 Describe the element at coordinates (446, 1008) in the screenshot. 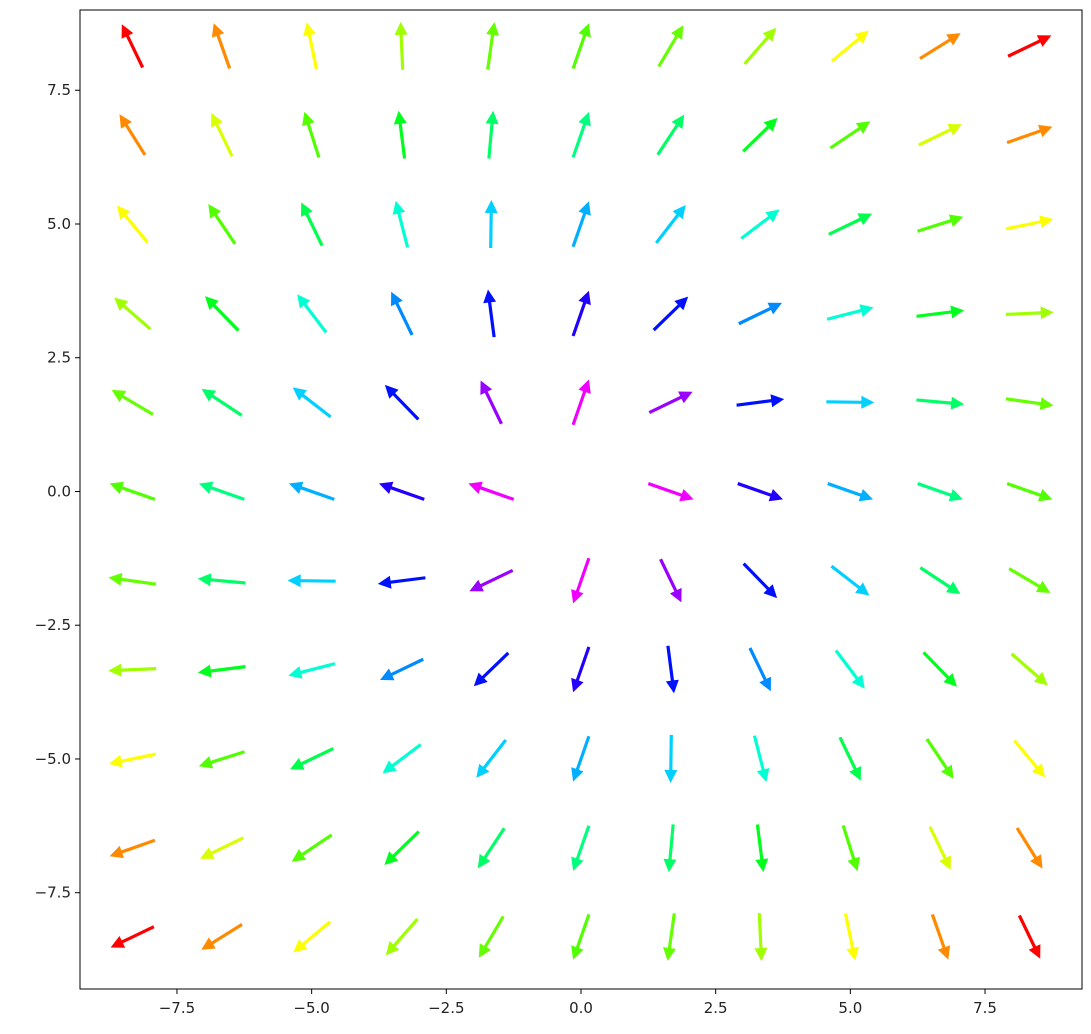

I see `x-tick-label: −2.5` at that location.